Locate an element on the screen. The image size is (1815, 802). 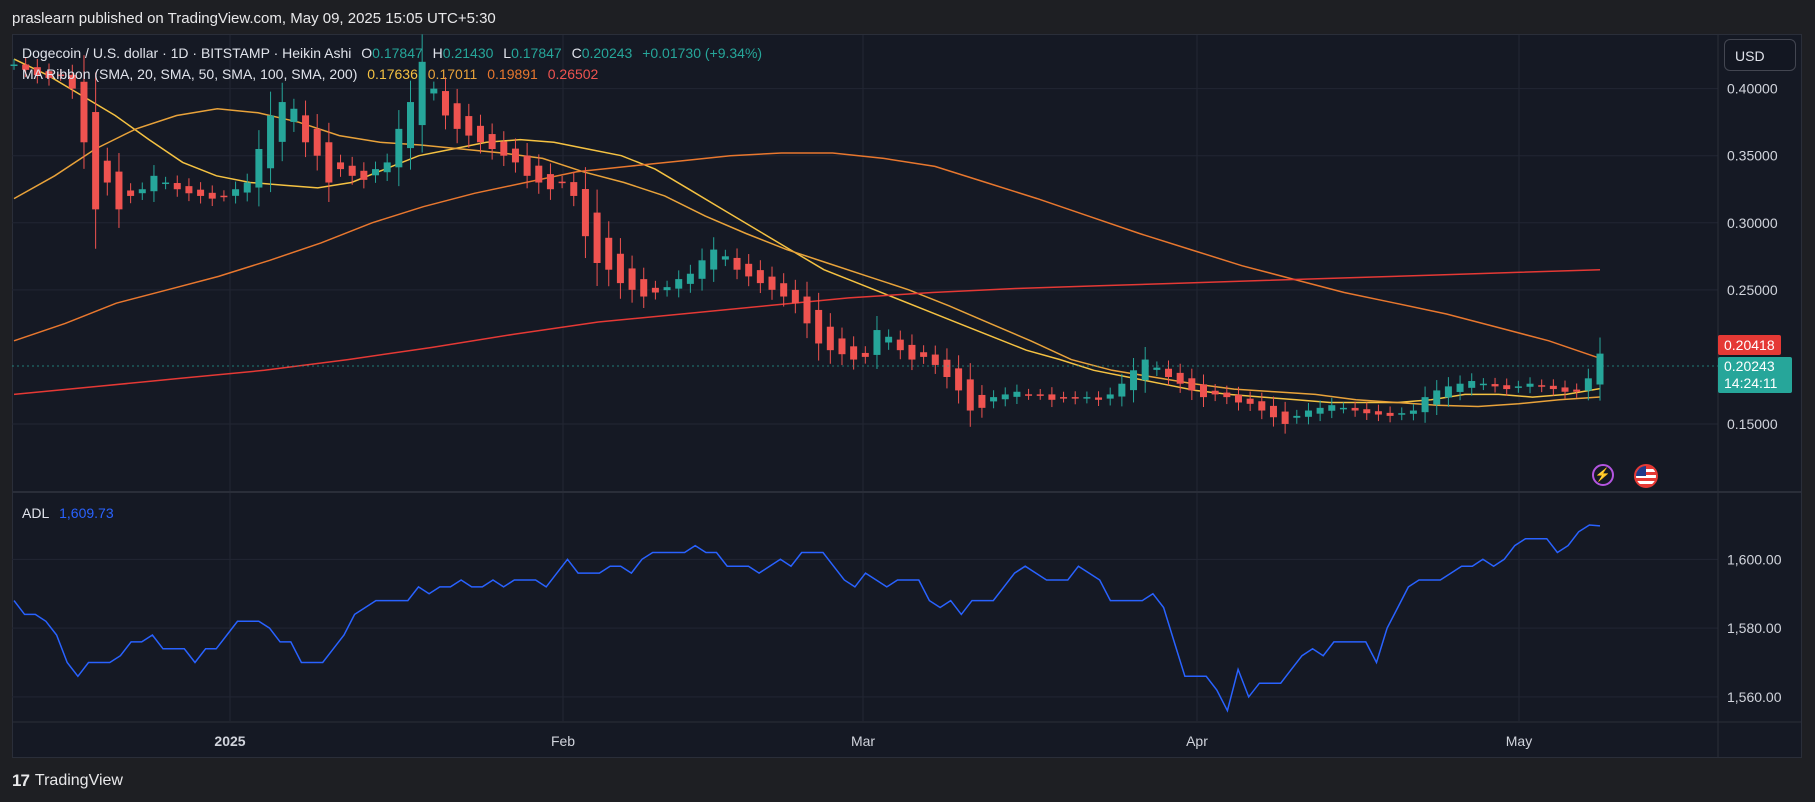
brand-name: TradingView is located at coordinates (78, 780).